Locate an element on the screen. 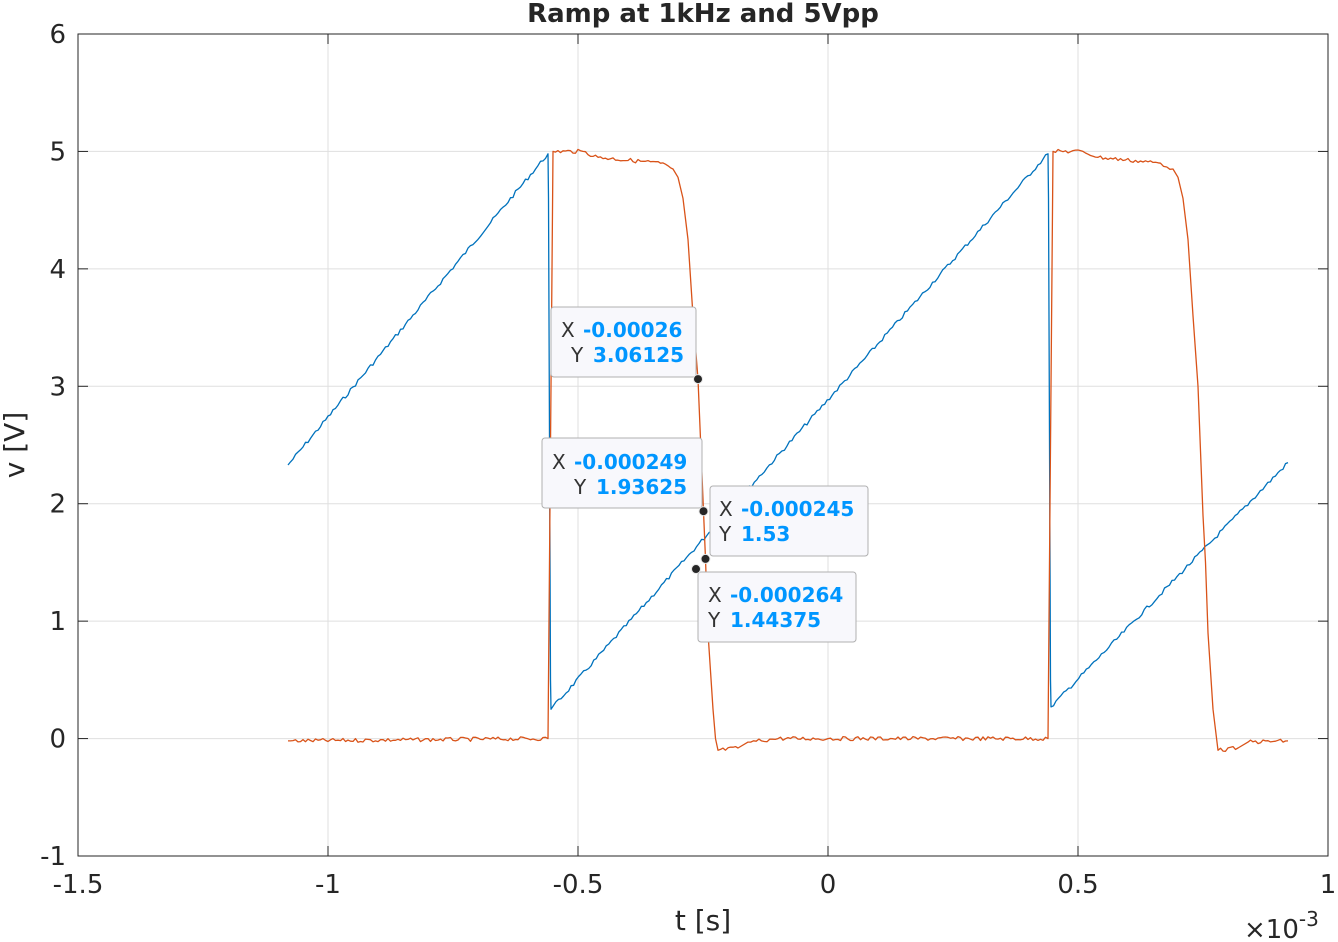 This screenshot has width=1338, height=942. datatip-x-value: -0.000245 is located at coordinates (797, 509).